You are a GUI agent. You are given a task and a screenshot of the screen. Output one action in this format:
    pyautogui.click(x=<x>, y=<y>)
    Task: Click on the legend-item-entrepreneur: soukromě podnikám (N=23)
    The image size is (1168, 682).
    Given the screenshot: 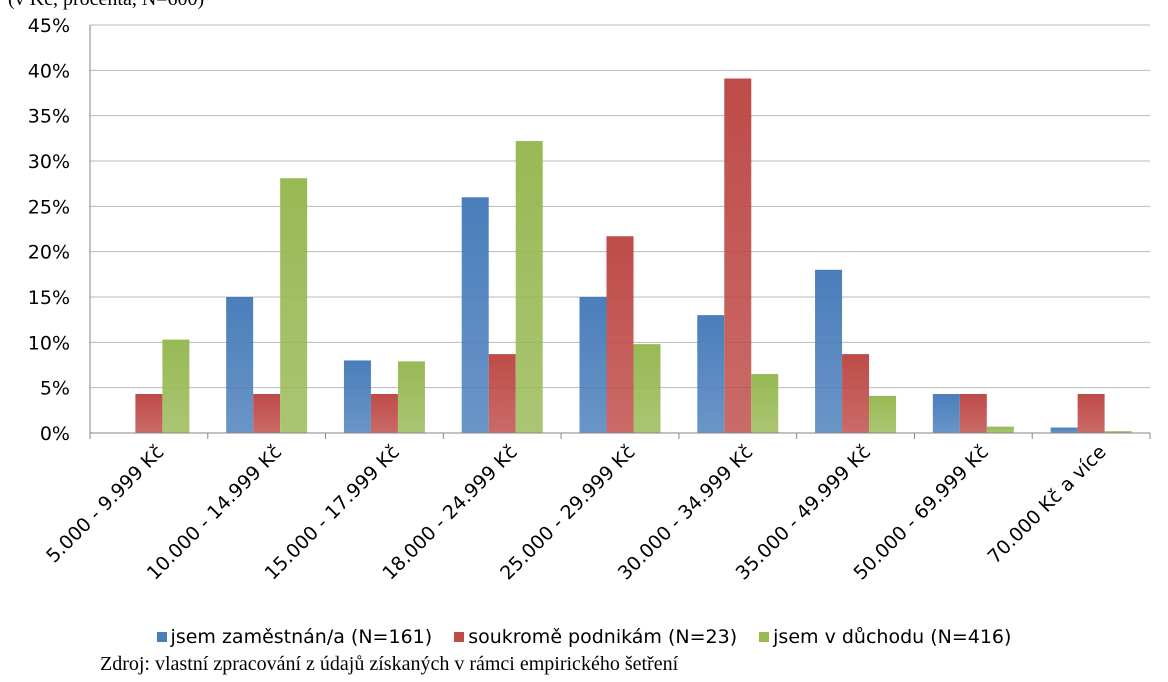 What is the action you would take?
    pyautogui.click(x=595, y=637)
    